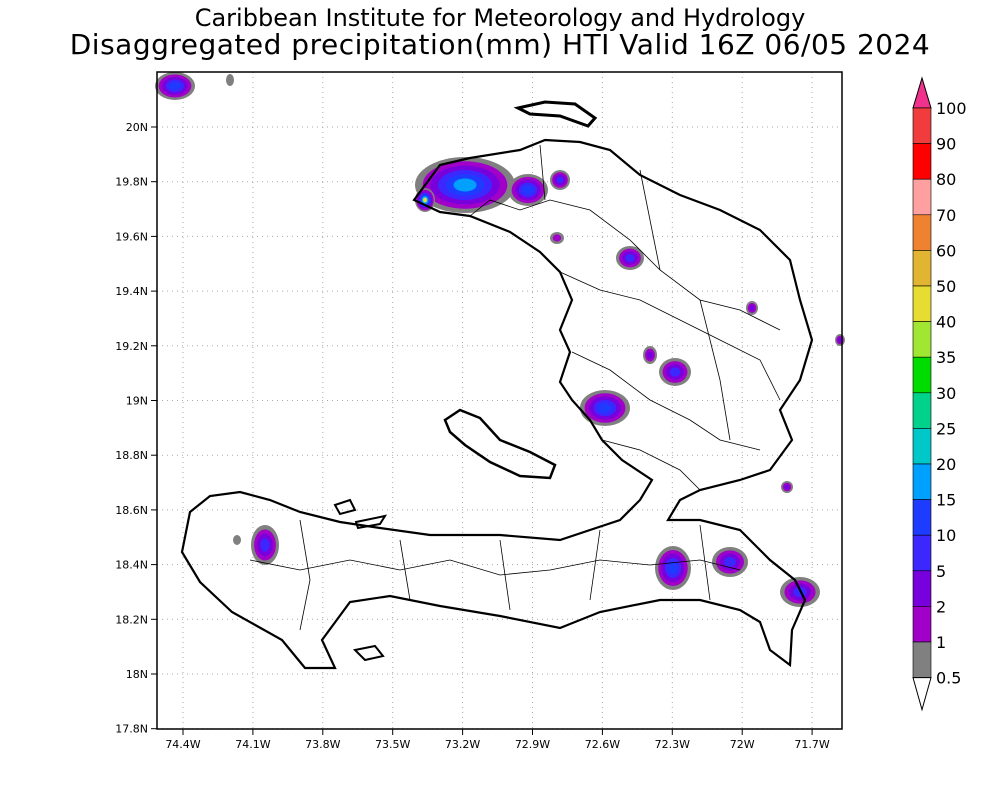  Describe the element at coordinates (946, 428) in the screenshot. I see `colorbar-label: 25` at that location.